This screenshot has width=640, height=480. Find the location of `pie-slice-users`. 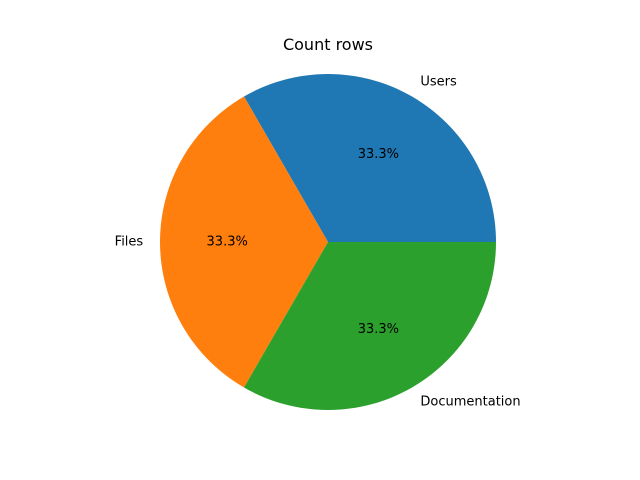

pie-slice-users is located at coordinates (370, 158).